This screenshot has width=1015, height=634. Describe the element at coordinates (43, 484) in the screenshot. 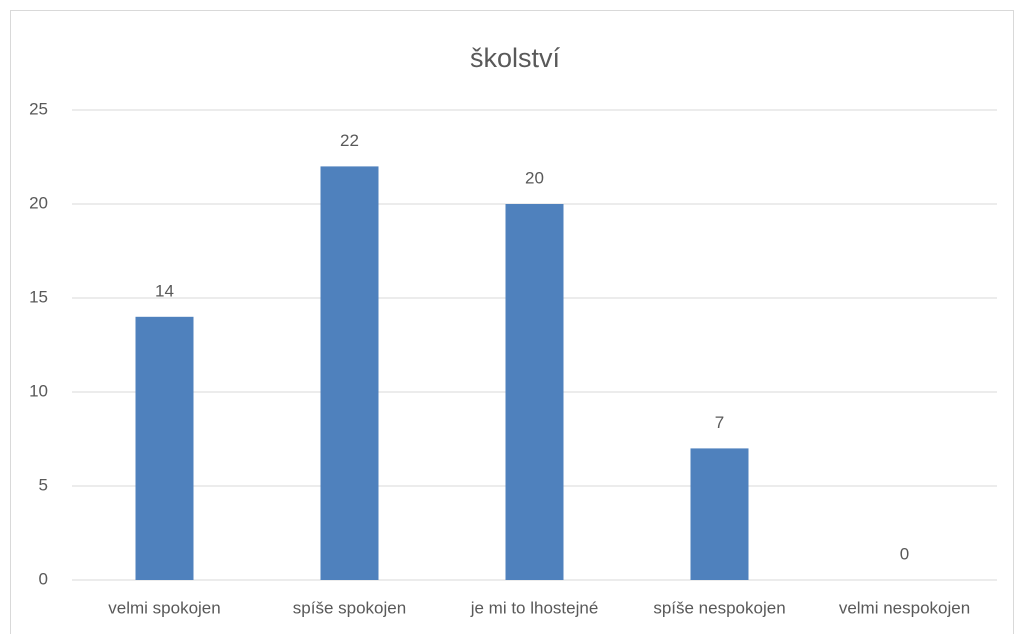

I see `y-tick-label: 5` at that location.